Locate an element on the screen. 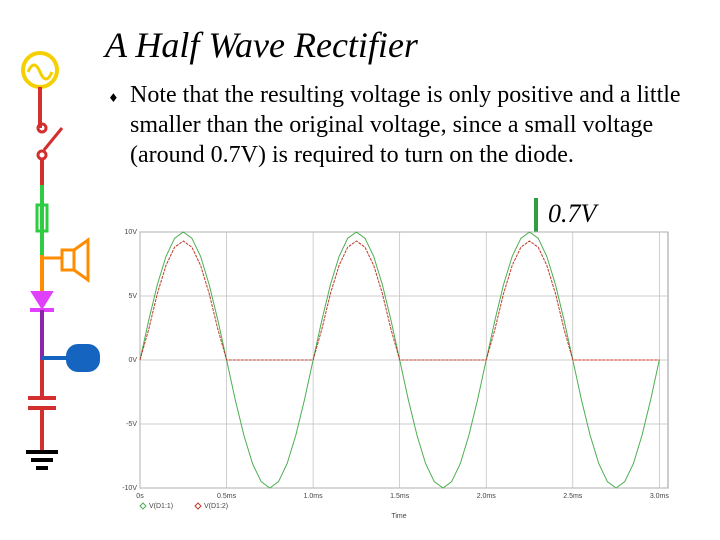 The width and height of the screenshot is (720, 540). slide-title: A Half Wave Rectifier is located at coordinates (261, 45).